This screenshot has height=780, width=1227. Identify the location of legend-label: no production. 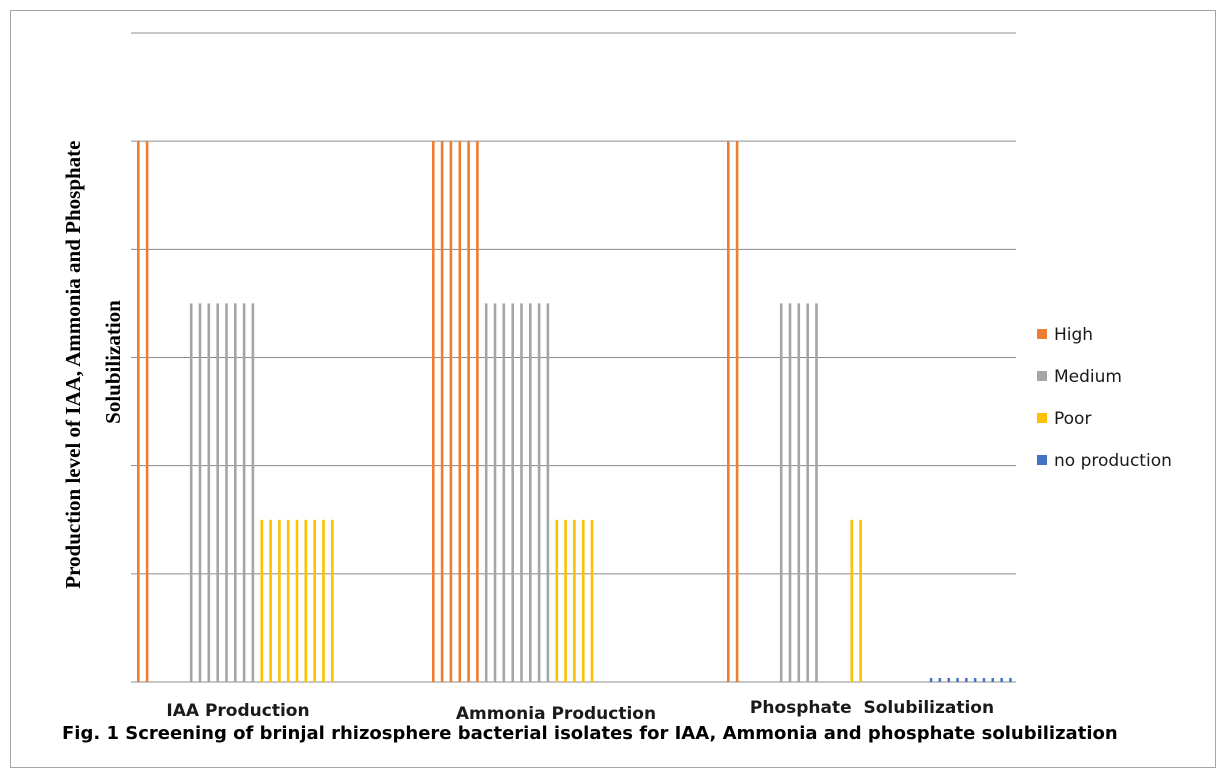
(1113, 461).